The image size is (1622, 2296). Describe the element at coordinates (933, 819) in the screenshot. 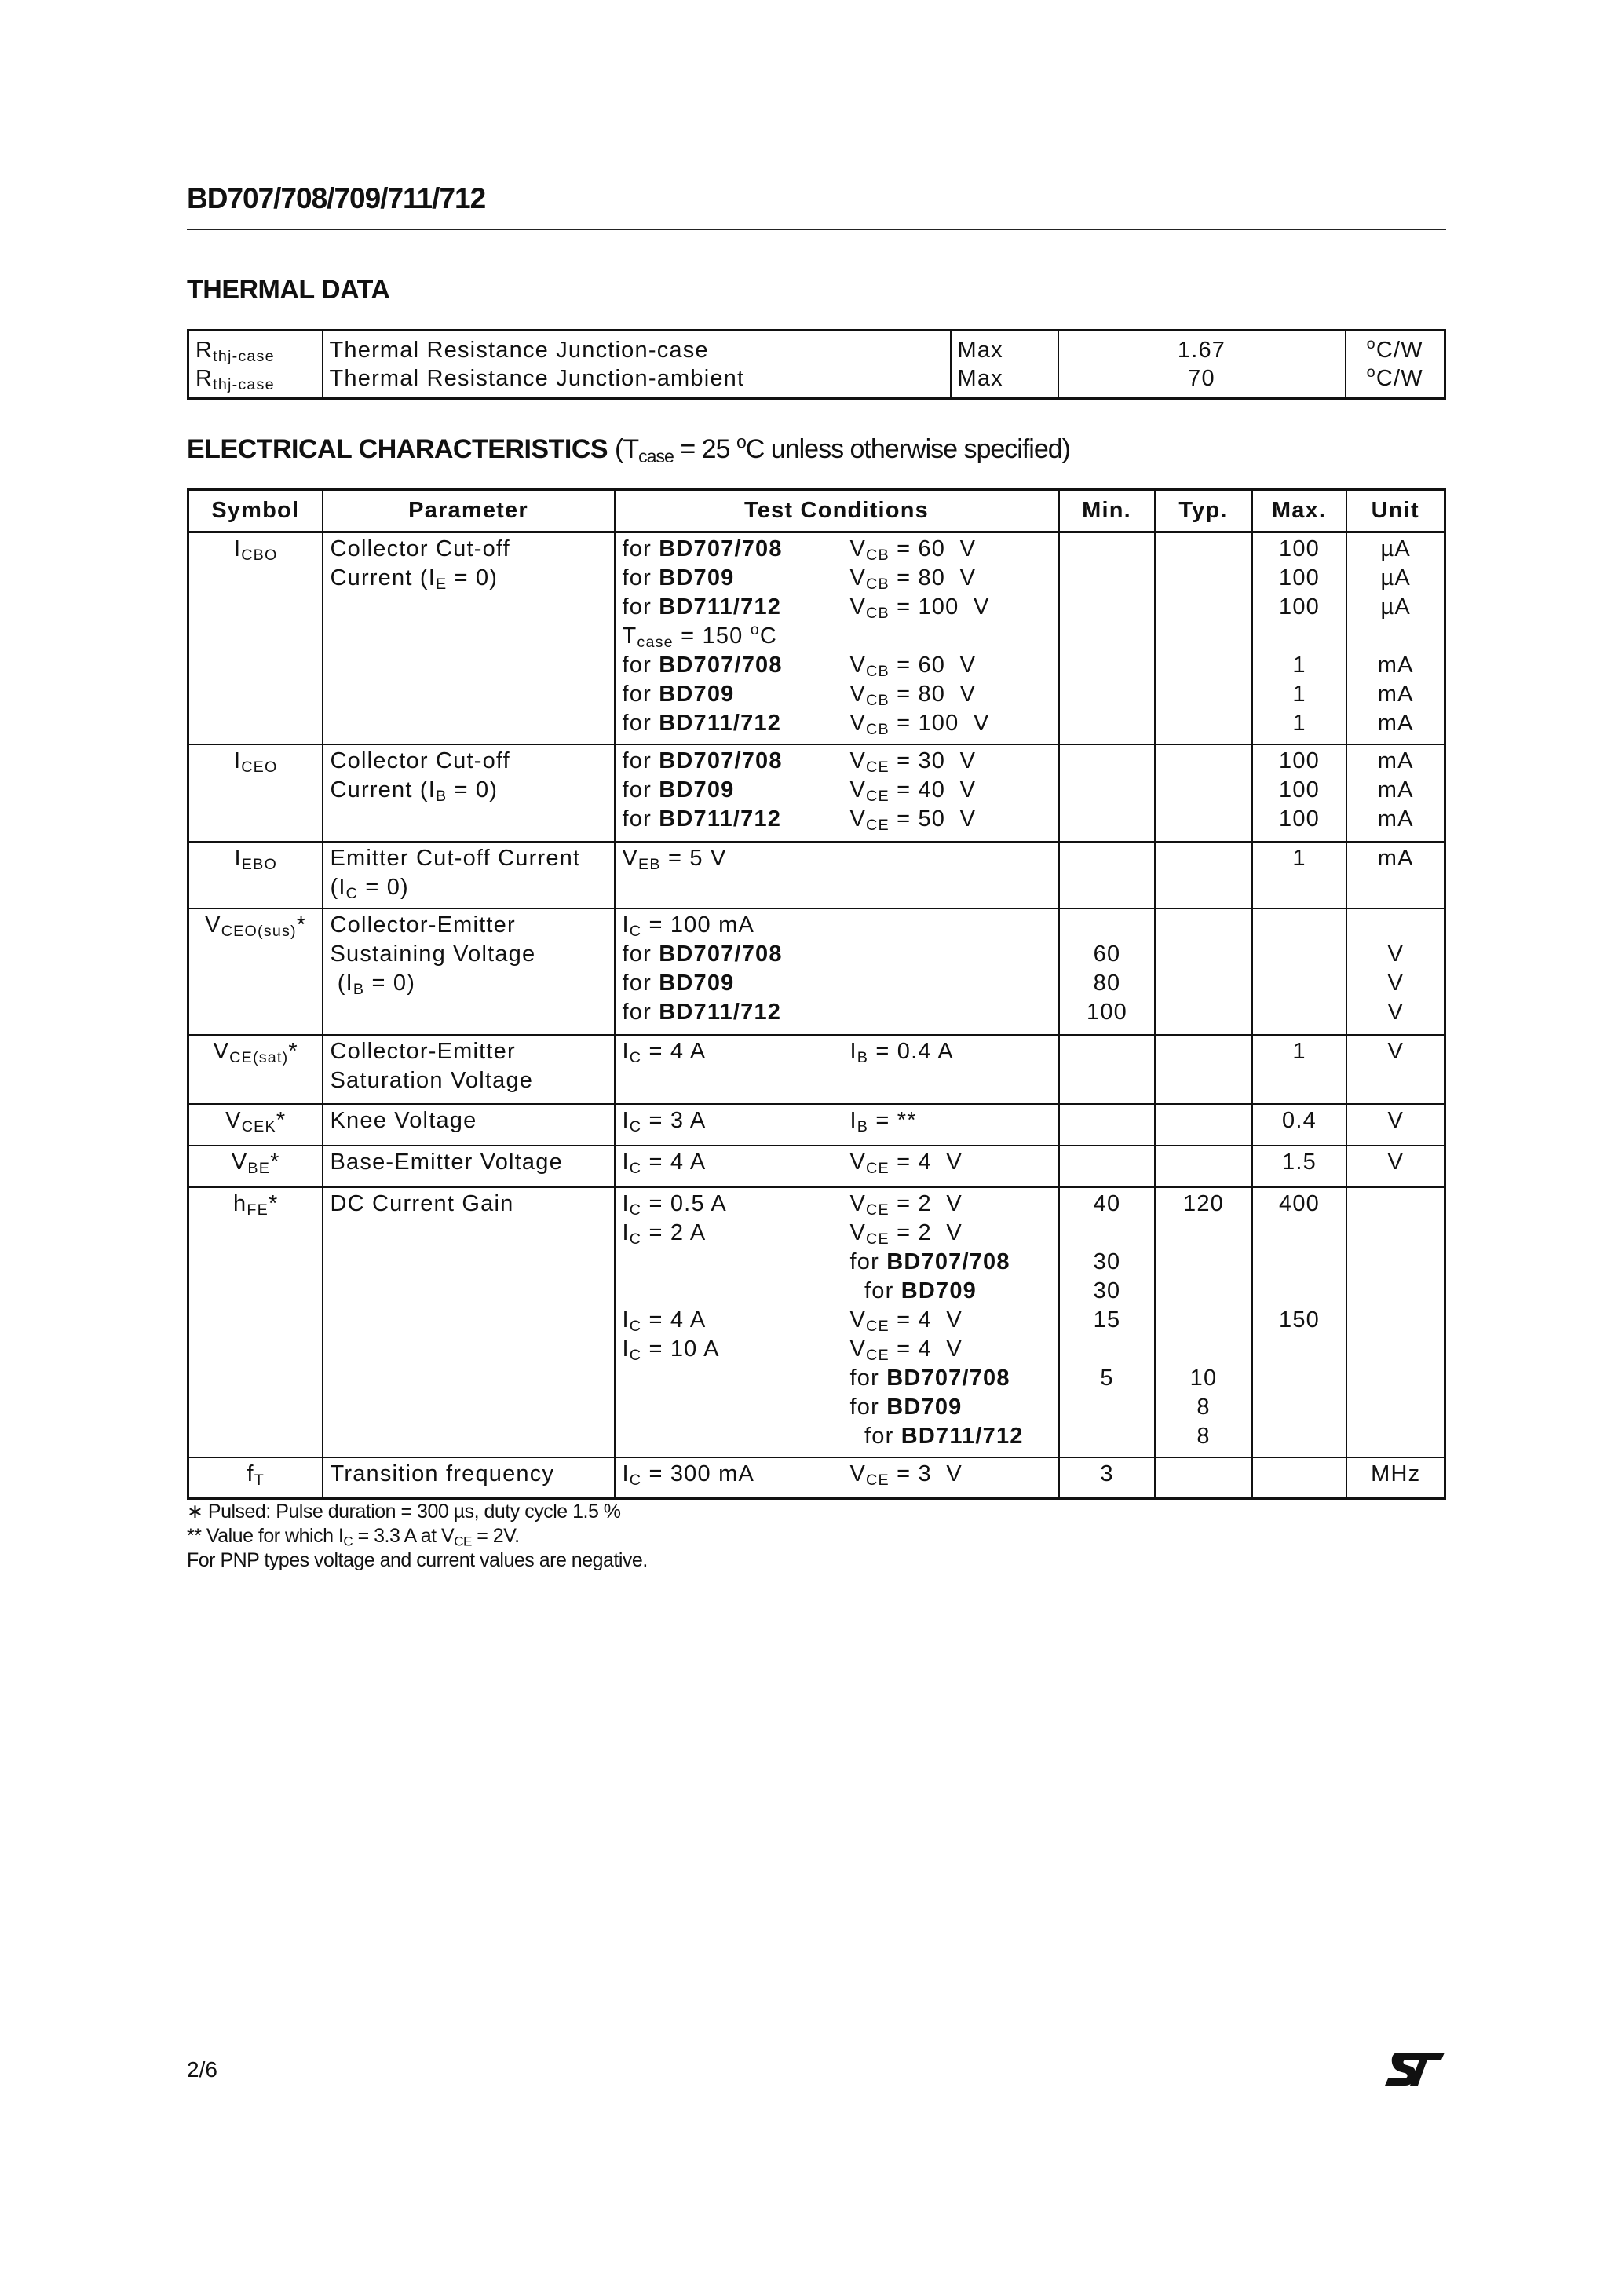

I see `text-segment: = 50 V` at that location.